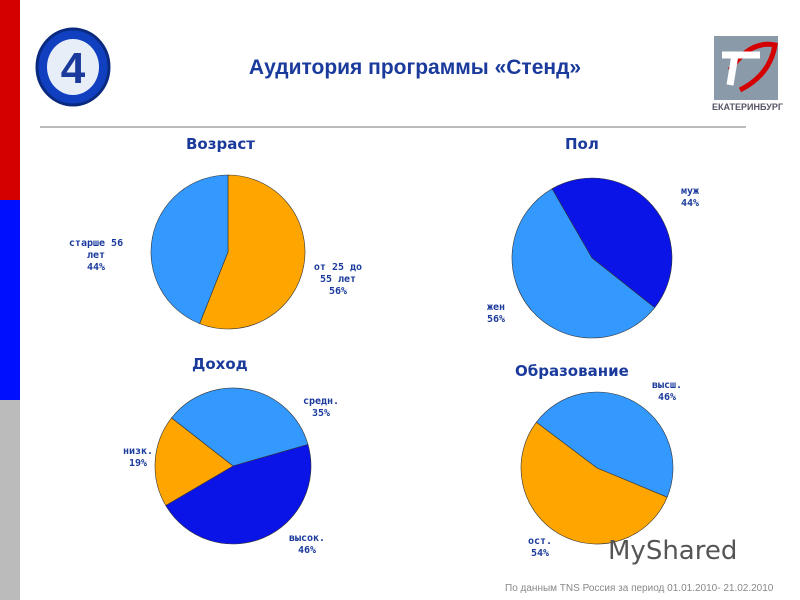  What do you see at coordinates (572, 371) in the screenshot?
I see `chart-title-education: Образование` at bounding box center [572, 371].